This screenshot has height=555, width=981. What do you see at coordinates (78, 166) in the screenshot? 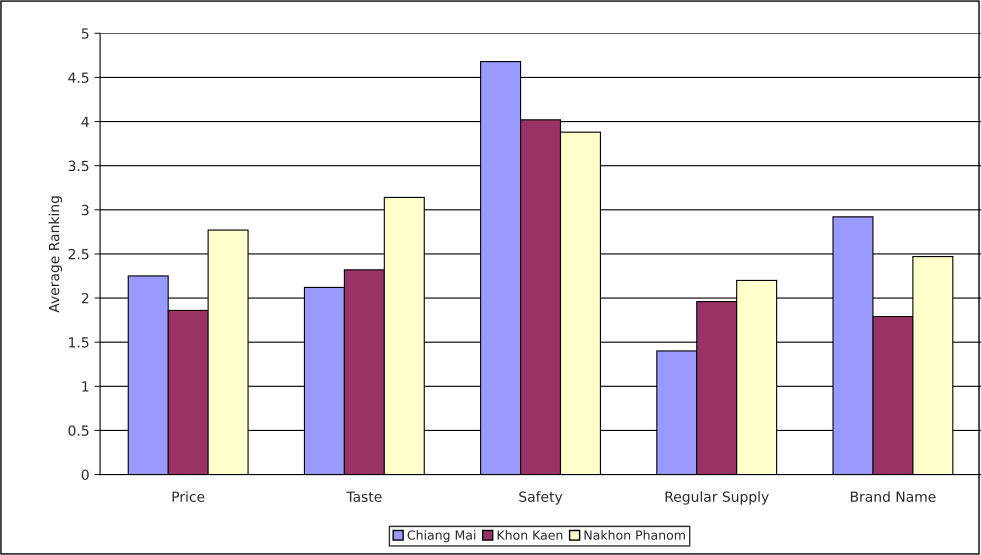
I see `y-tick-label: 3.5` at bounding box center [78, 166].